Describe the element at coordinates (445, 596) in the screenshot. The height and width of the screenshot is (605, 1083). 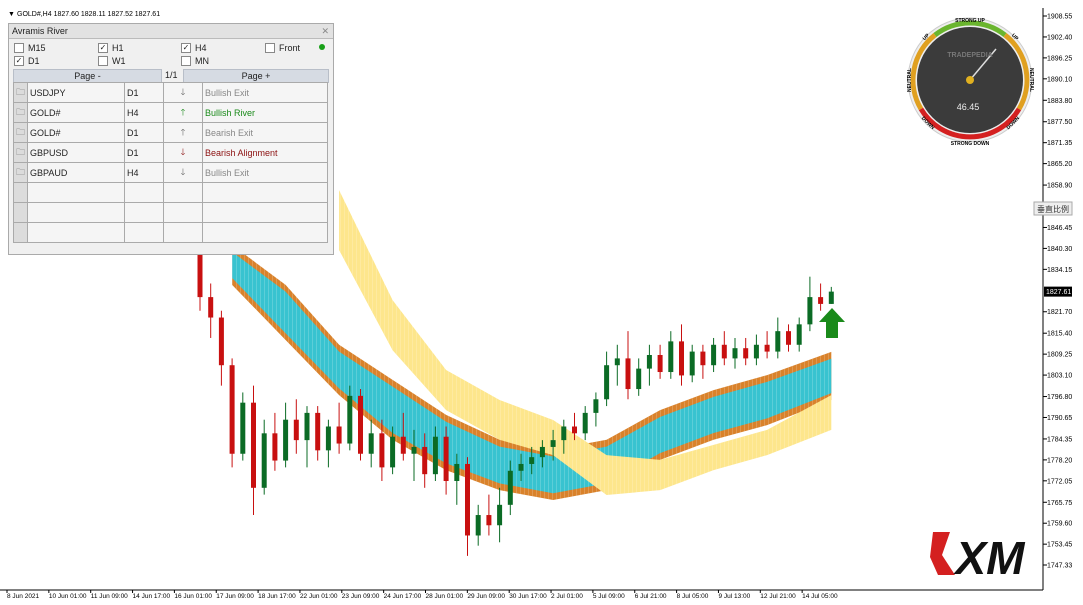
I see `x-tick-label: 28 Jun 01:00` at that location.